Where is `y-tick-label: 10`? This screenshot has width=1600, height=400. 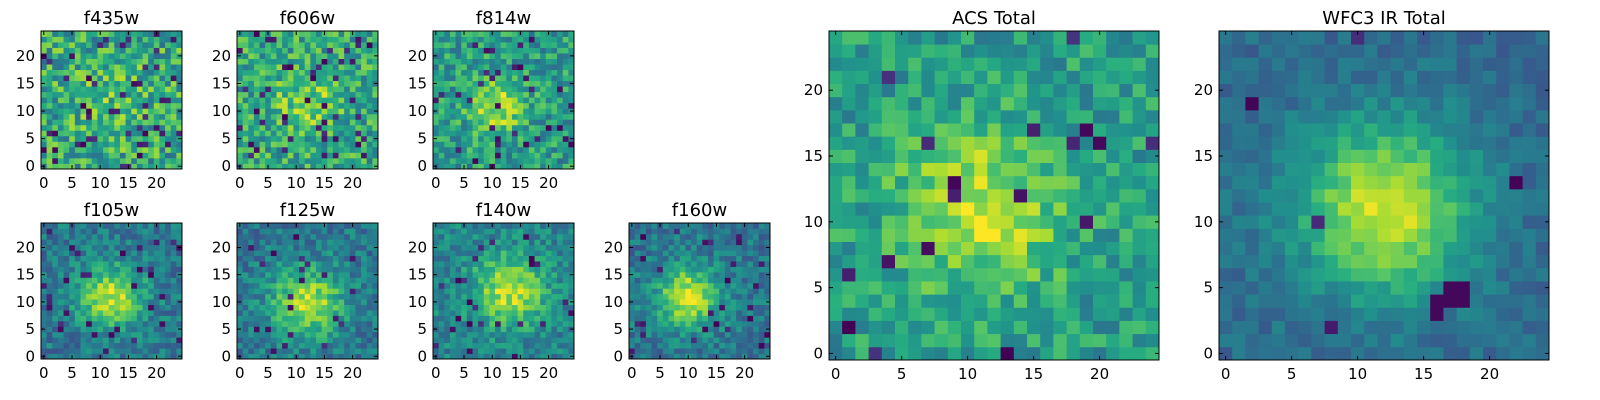 y-tick-label: 10 is located at coordinates (221, 111).